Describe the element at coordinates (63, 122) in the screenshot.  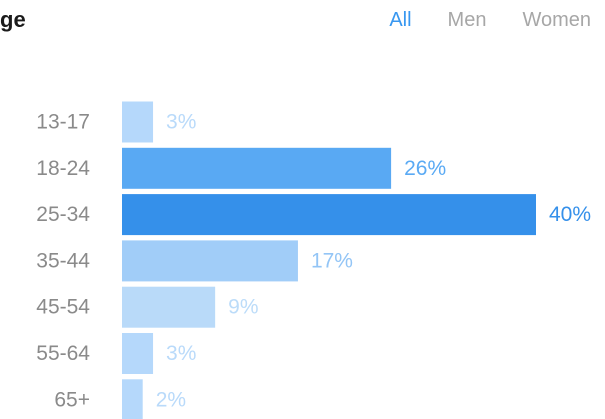
I see `category-label: 13-17` at that location.